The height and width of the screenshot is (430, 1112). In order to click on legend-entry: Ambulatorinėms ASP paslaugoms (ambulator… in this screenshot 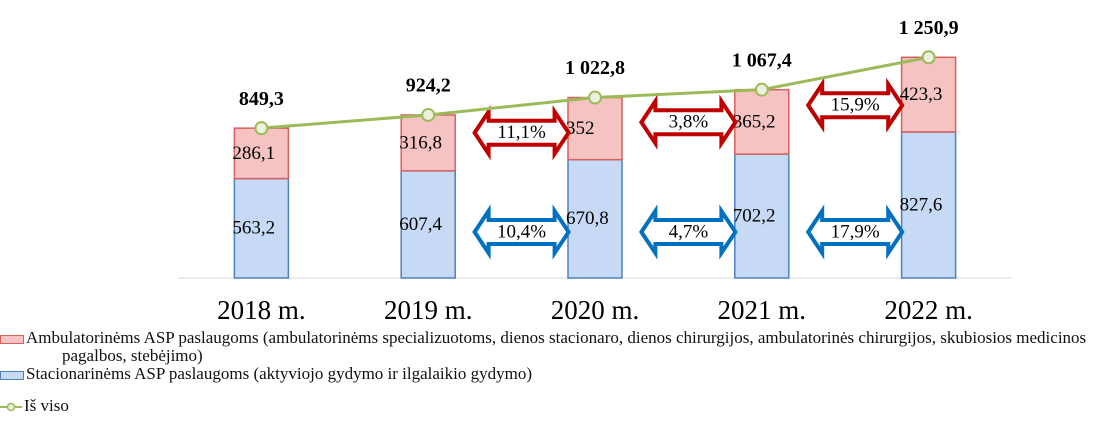, I will do `click(556, 347)`.